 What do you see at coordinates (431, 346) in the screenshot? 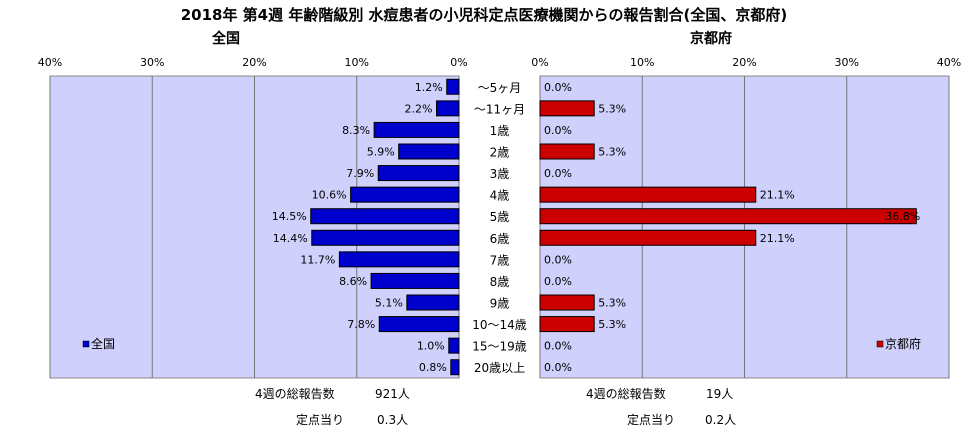
I see `national-value-label: 1.0%` at bounding box center [431, 346].